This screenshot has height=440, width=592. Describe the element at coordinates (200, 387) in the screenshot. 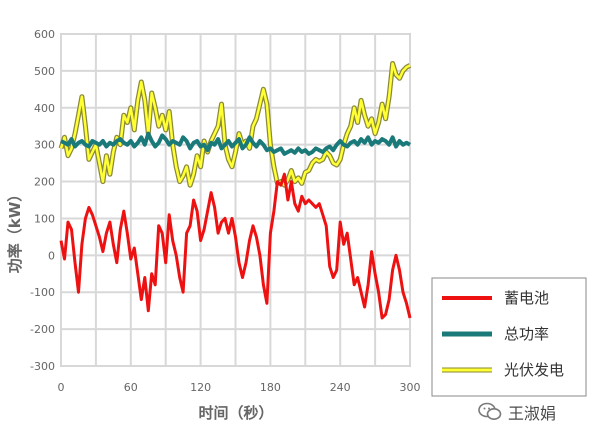

I see `x-tick-label: 120` at that location.